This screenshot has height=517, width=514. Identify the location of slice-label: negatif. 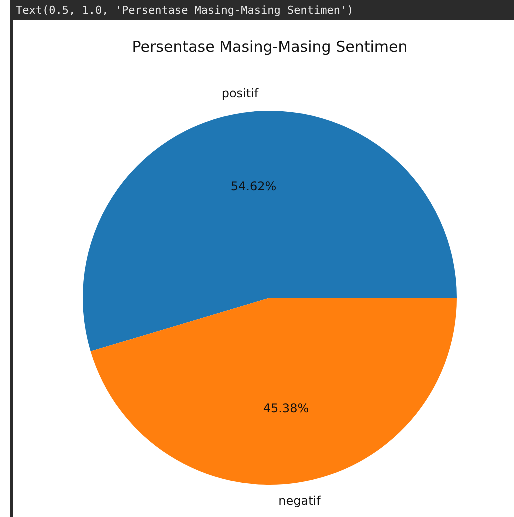
(300, 501).